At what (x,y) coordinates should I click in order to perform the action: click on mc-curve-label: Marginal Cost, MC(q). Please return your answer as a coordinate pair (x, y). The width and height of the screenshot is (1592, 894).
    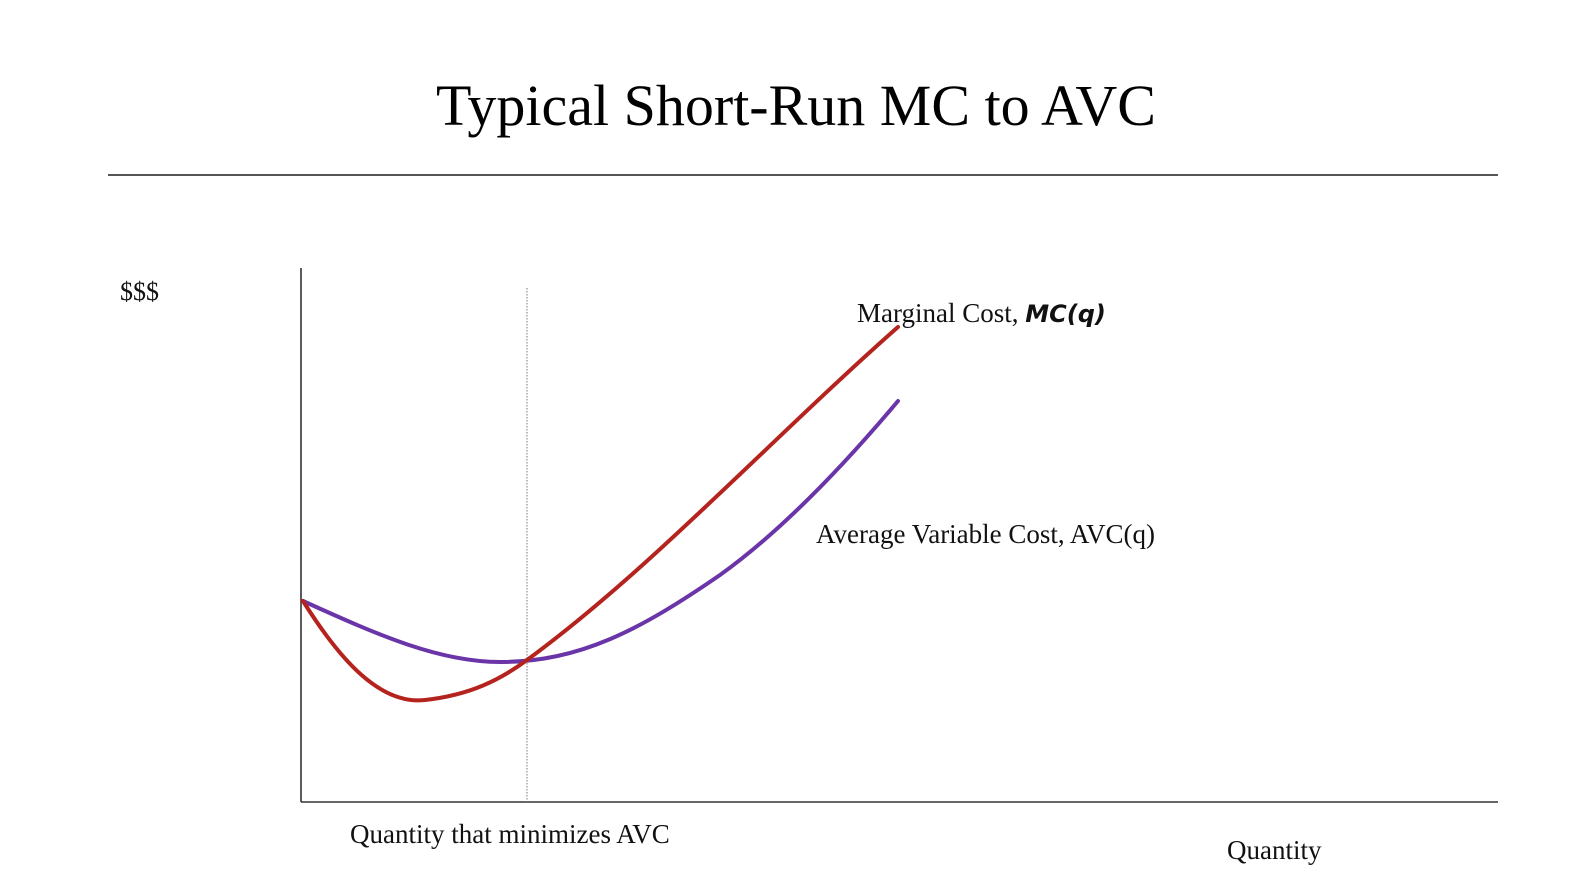
    Looking at the image, I should click on (981, 313).